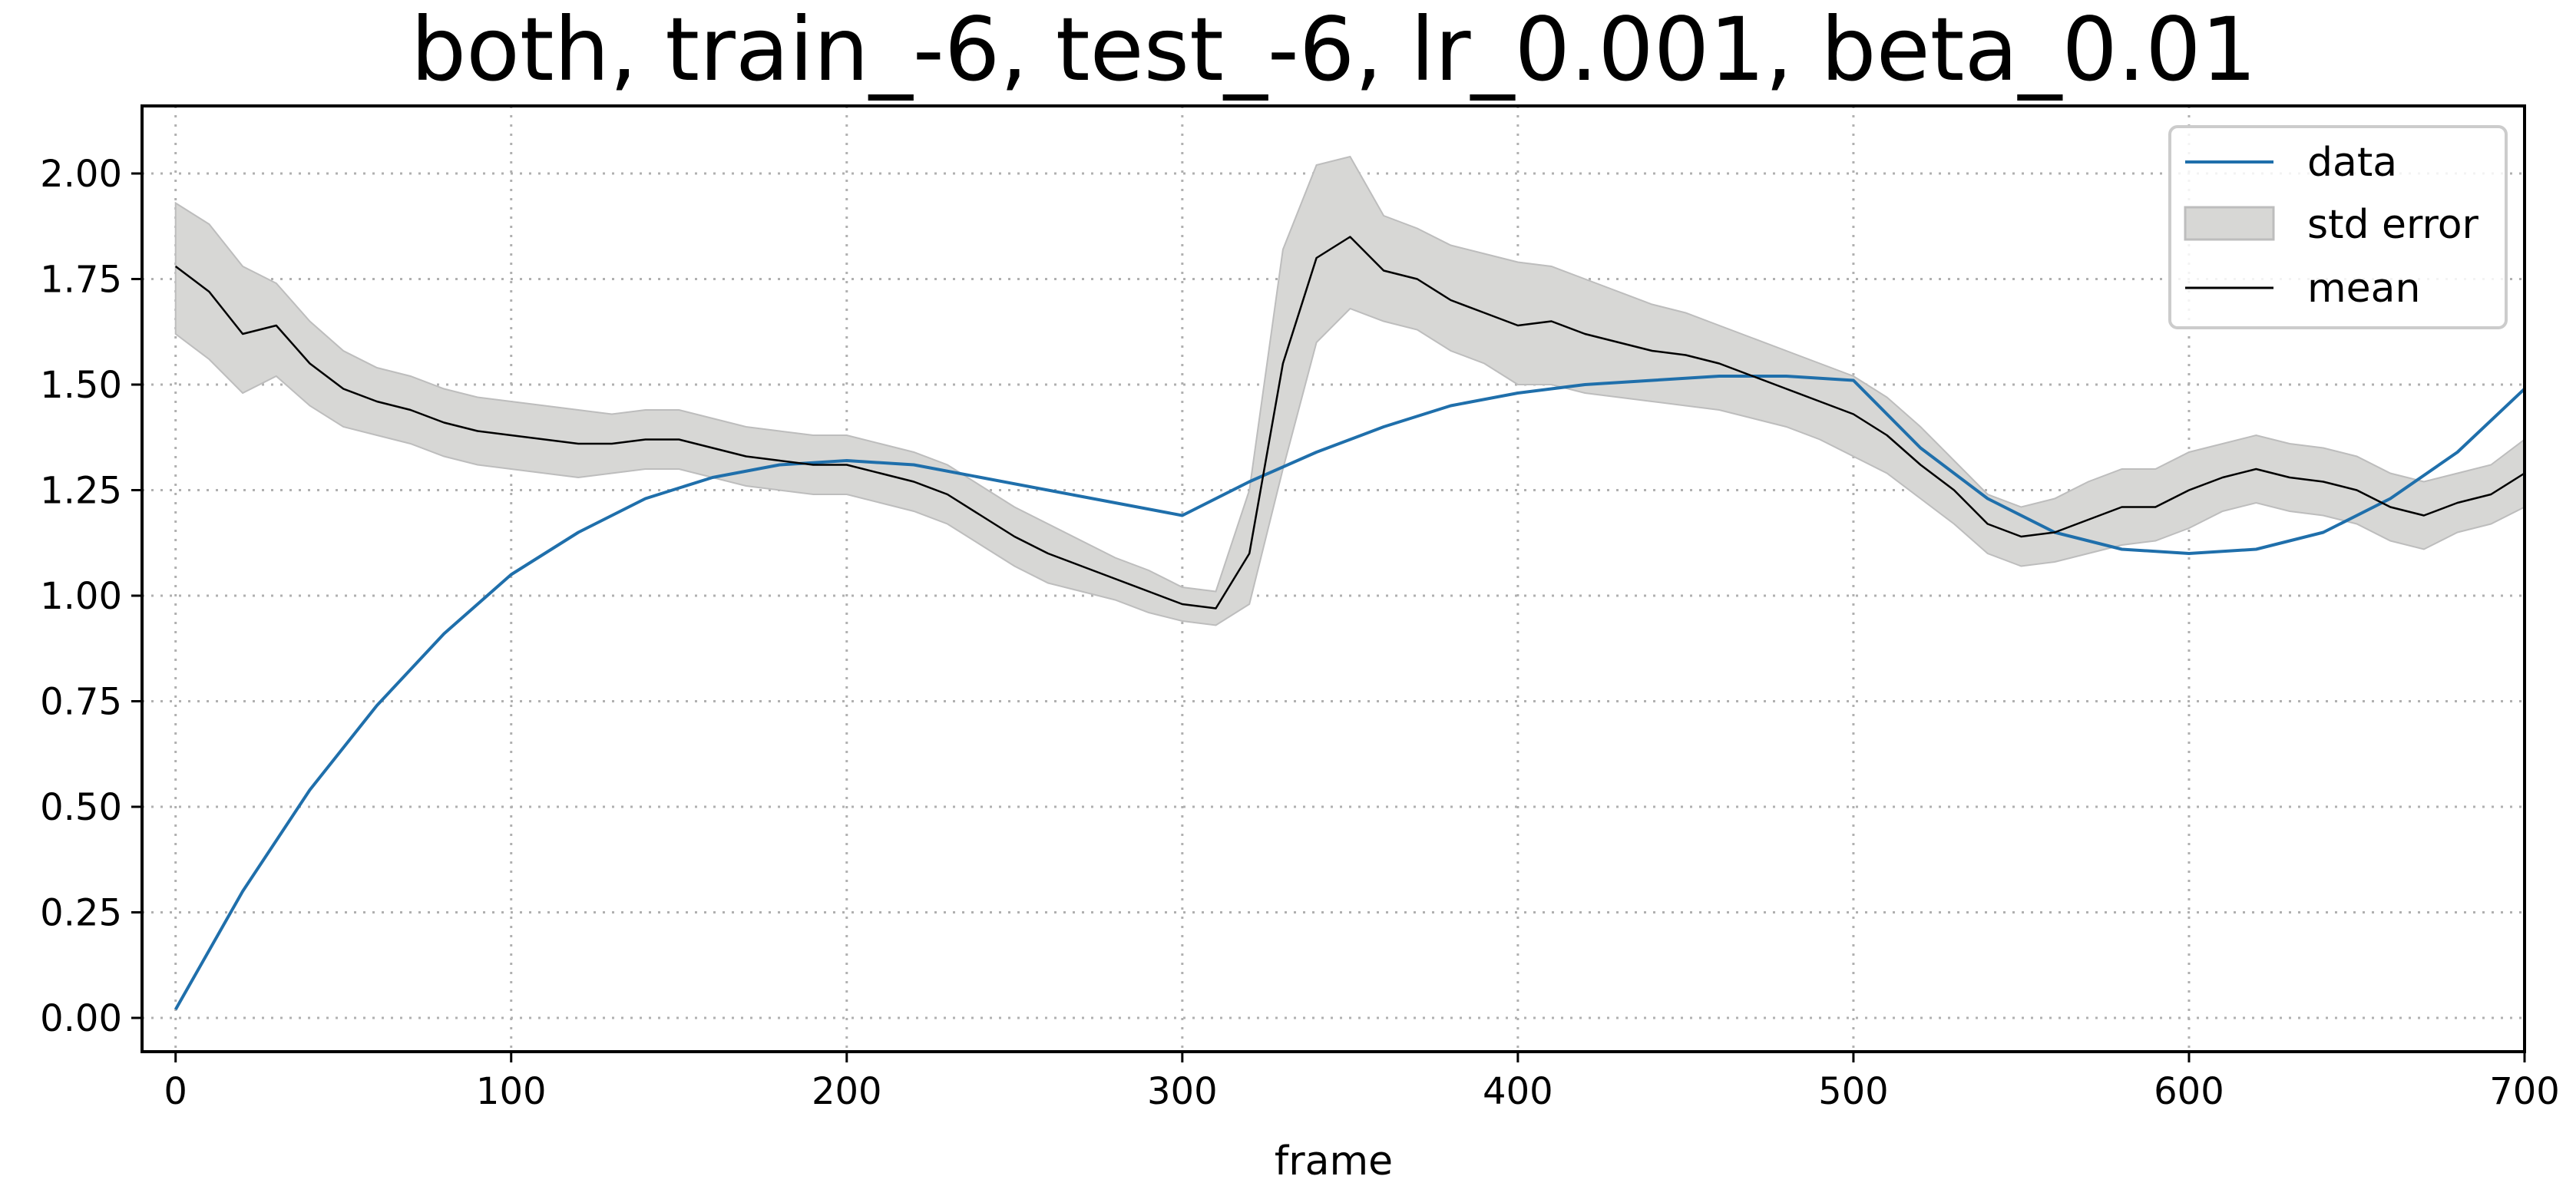  Describe the element at coordinates (81, 913) in the screenshot. I see `y-tick-label: 0.25` at that location.